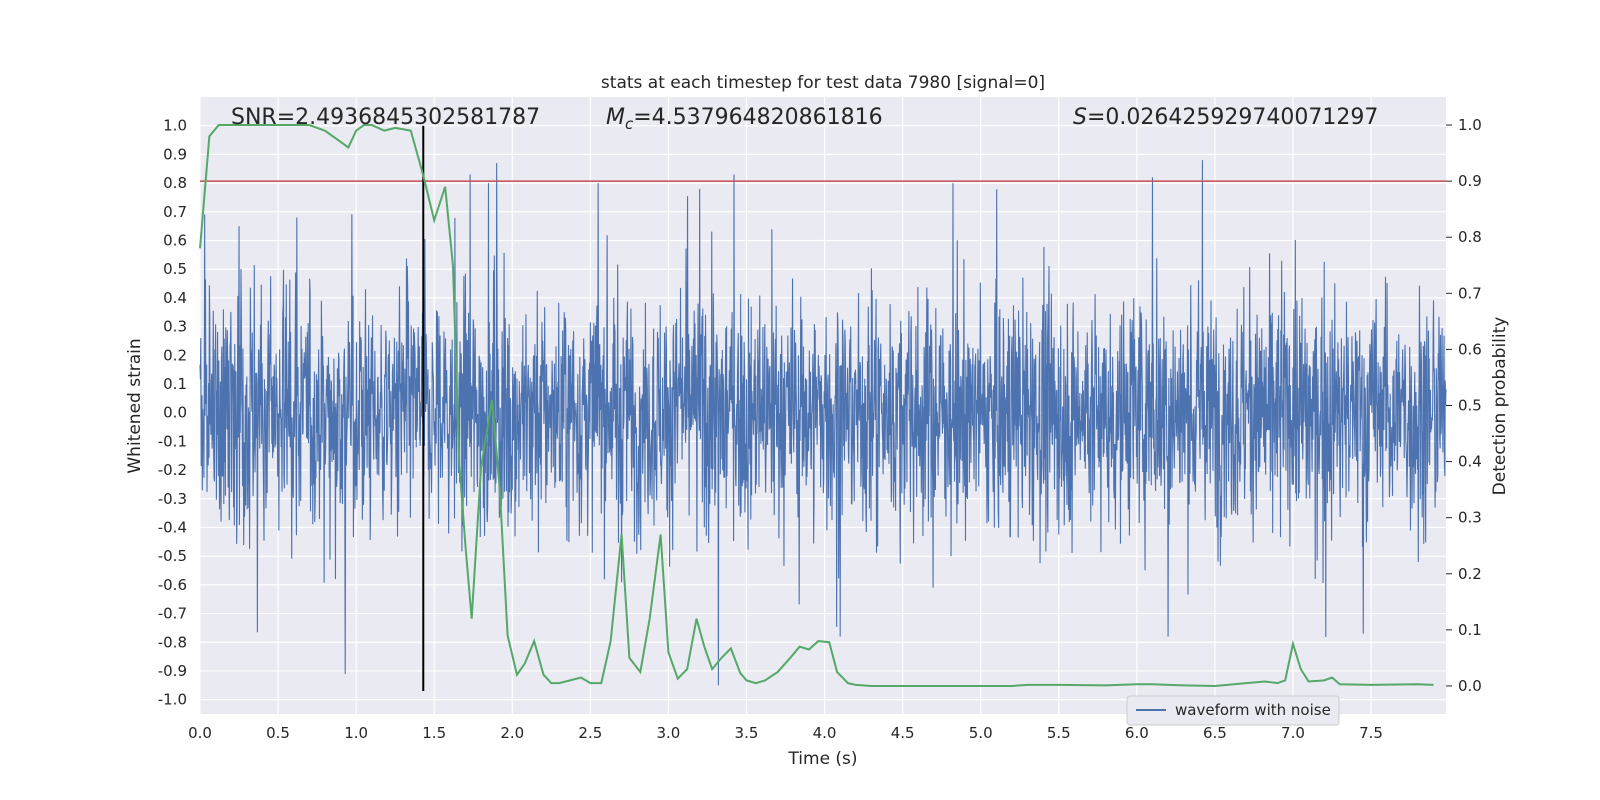  I want to click on snr-annotation: SNR=2.4936845302581787, so click(385, 117).